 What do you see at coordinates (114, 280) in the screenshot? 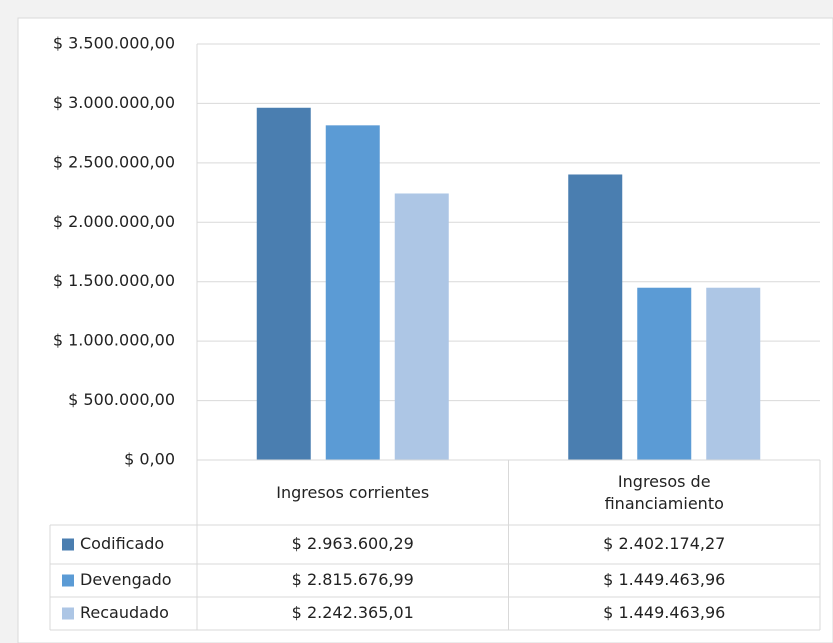
I see `y-tick-label: $ 1.500.000,00` at bounding box center [114, 280].